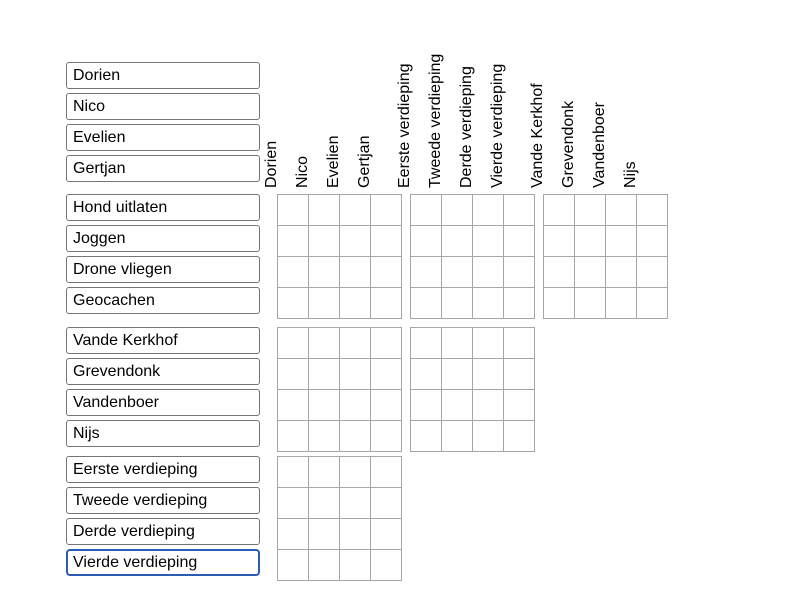 Image resolution: width=800 pixels, height=600 pixels. What do you see at coordinates (163, 137) in the screenshot?
I see `row-label-evelien` at bounding box center [163, 137].